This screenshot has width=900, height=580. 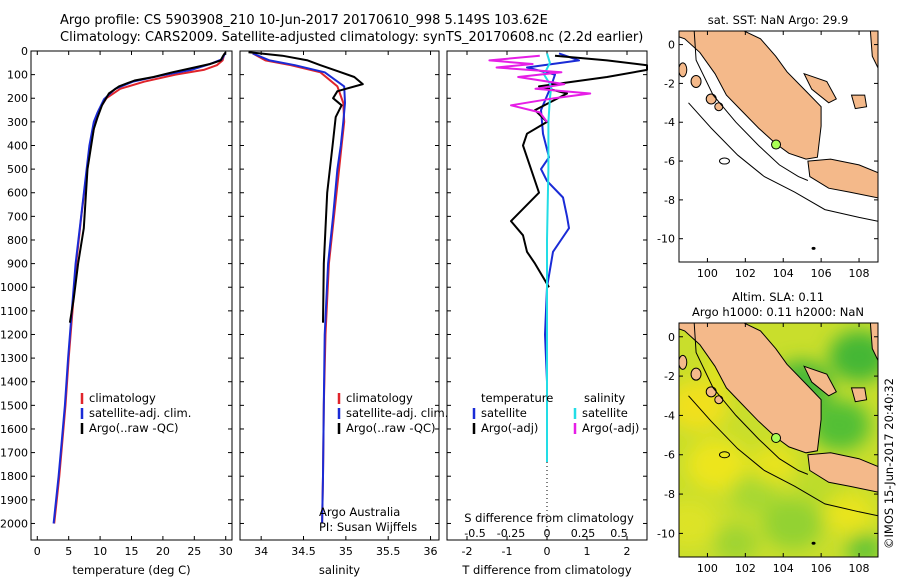 I want to click on salinity-legend-label: satellite-adj. clim., so click(x=397, y=413).